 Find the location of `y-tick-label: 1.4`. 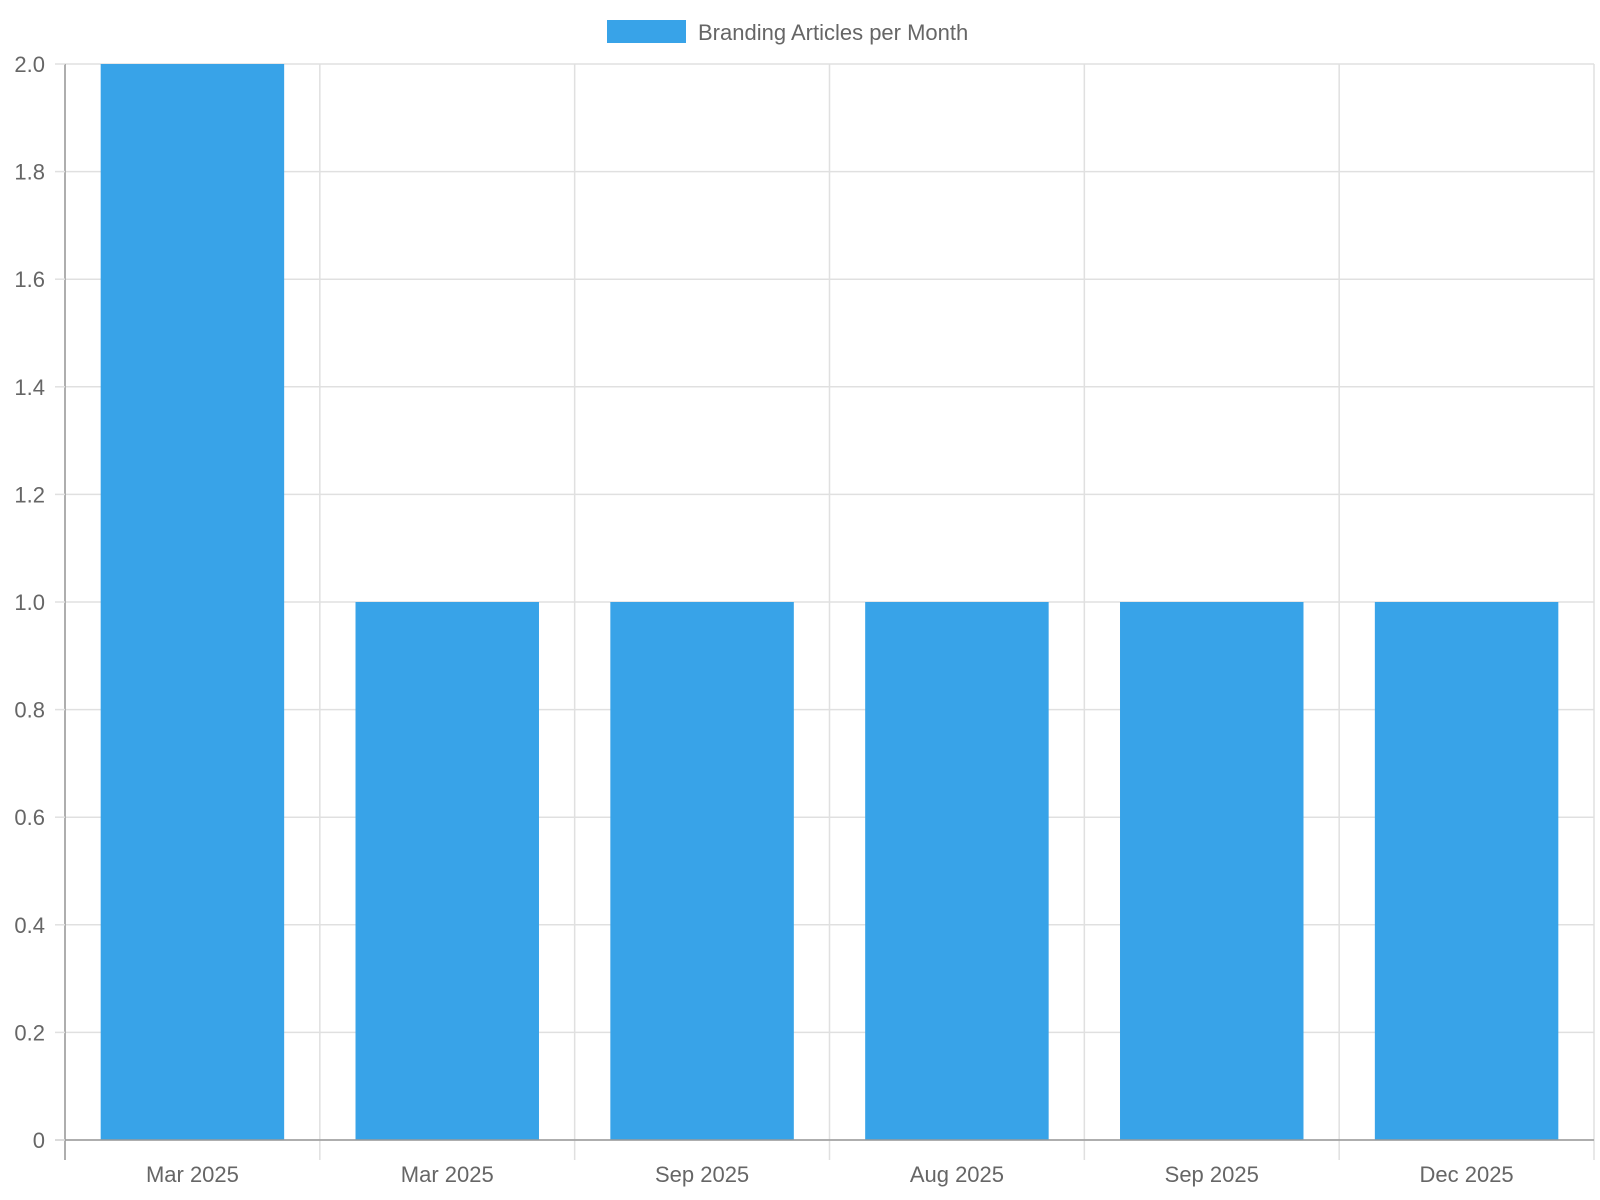

y-tick-label: 1.4 is located at coordinates (29, 387).